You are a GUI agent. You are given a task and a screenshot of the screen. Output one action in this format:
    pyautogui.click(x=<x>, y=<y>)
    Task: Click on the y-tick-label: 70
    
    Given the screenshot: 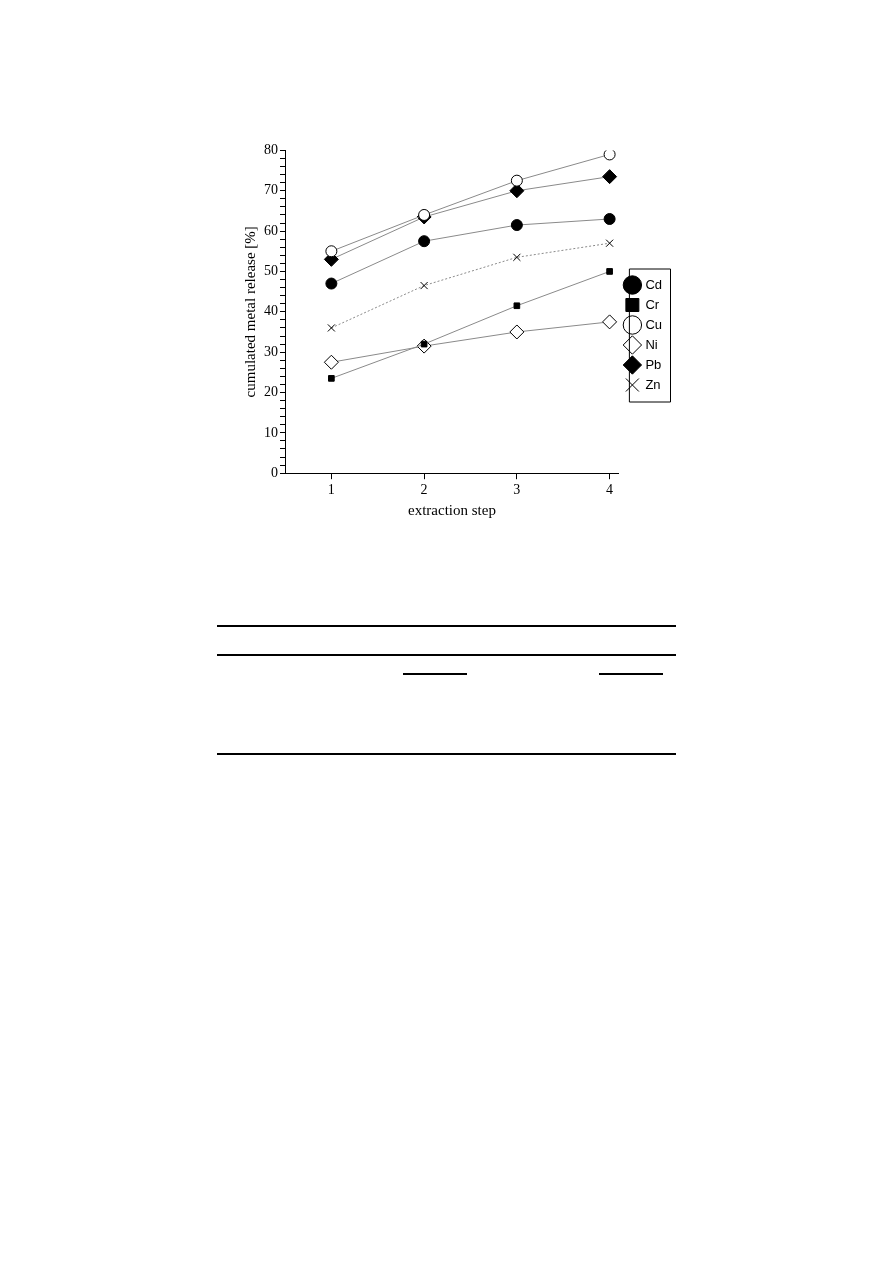 What is the action you would take?
    pyautogui.click(x=271, y=190)
    